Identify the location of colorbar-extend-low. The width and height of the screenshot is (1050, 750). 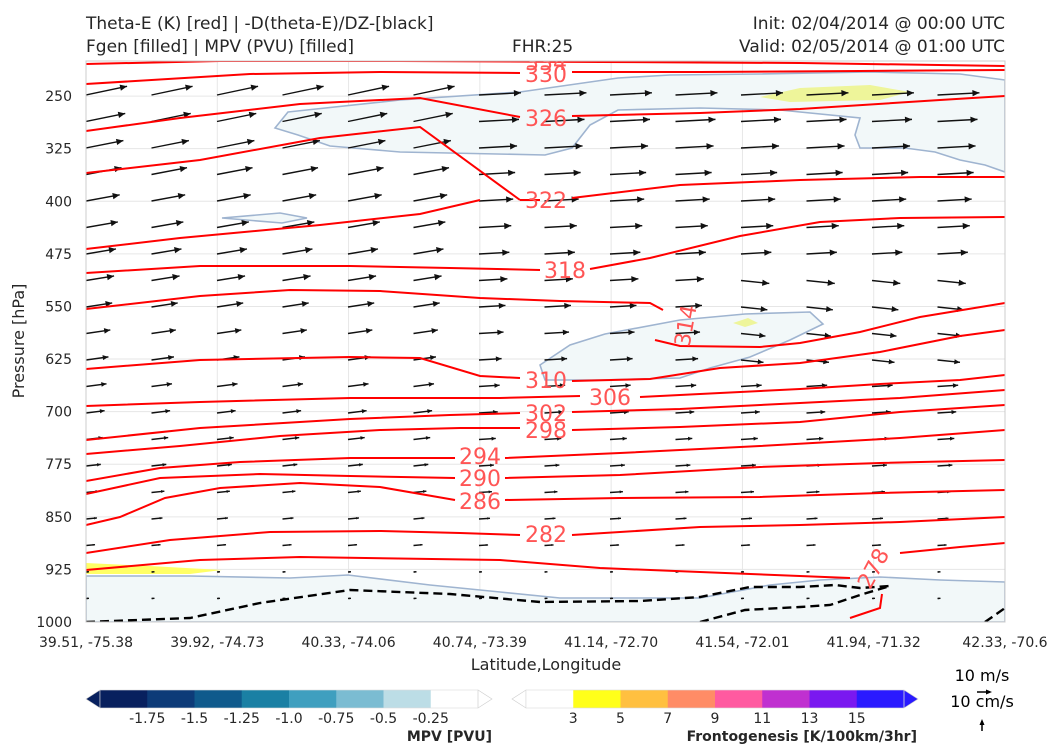
(93, 699).